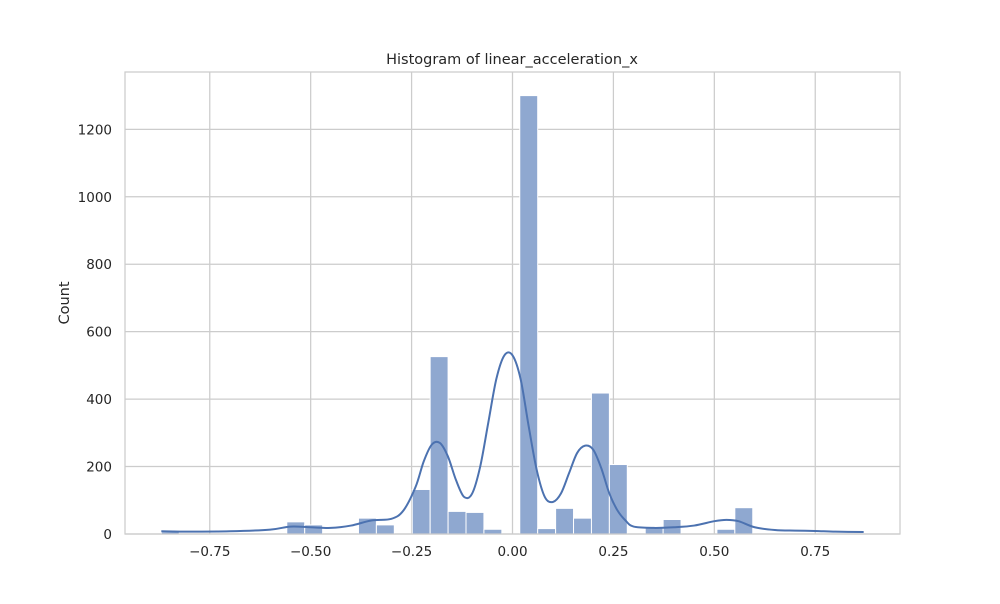 The height and width of the screenshot is (604, 1000). Describe the element at coordinates (95, 130) in the screenshot. I see `y-tick-label: 1200` at that location.